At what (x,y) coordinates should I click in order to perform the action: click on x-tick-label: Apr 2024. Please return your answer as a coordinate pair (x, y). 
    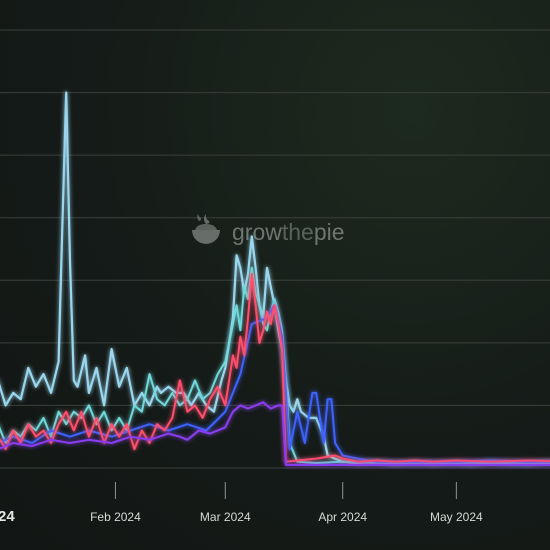
    Looking at the image, I should click on (342, 517).